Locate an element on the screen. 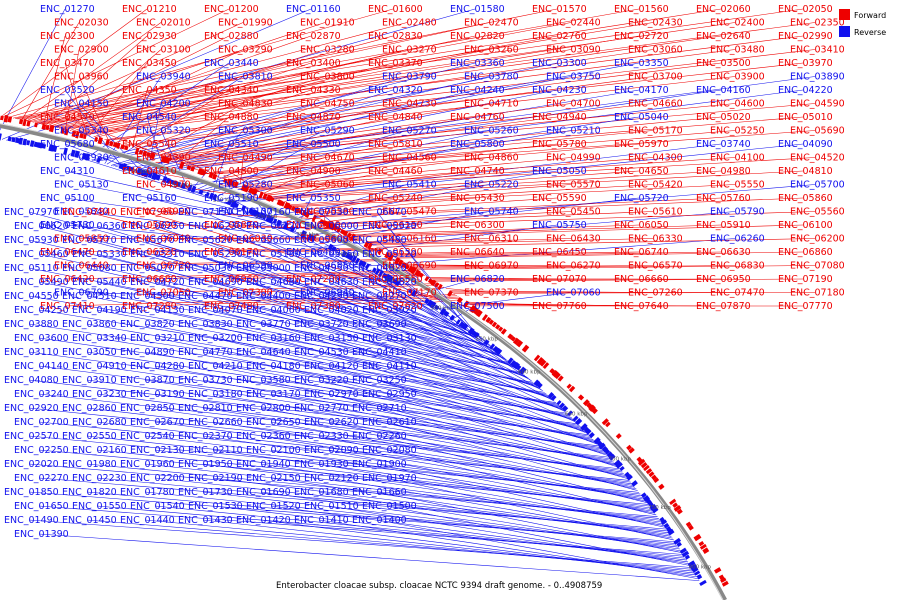 The width and height of the screenshot is (900, 600). gene-label: ENC_03880 is located at coordinates (31, 324).